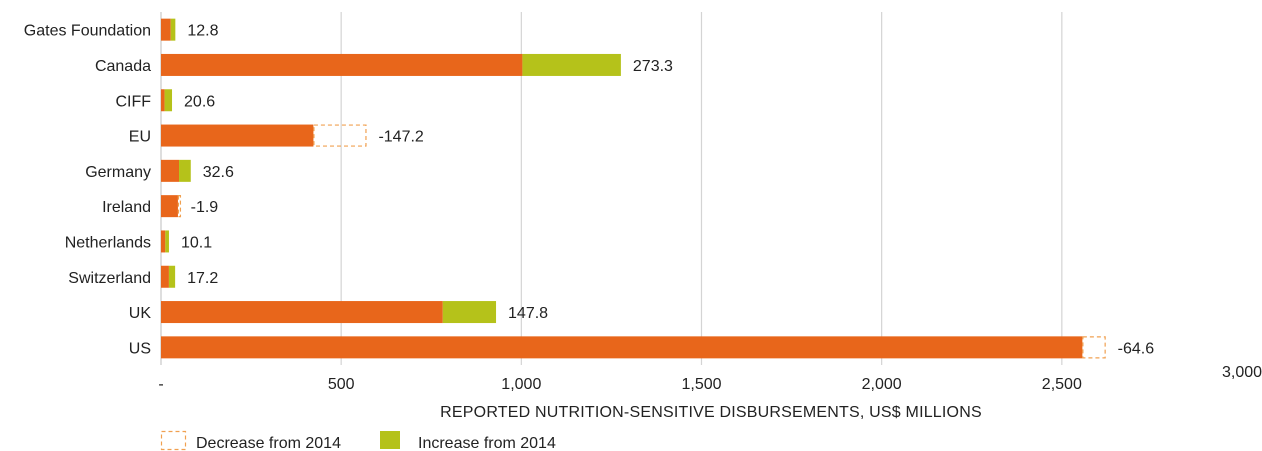  Describe the element at coordinates (118, 172) in the screenshot. I see `category-label: Germany` at that location.